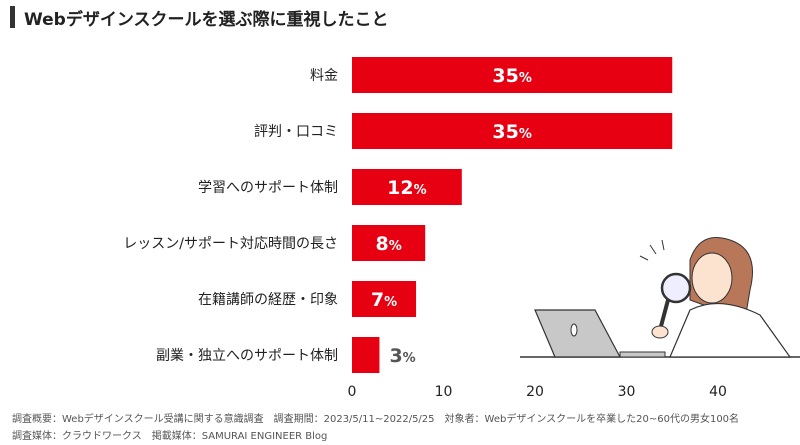 The image size is (800, 445). Describe the element at coordinates (676, 288) in the screenshot. I see `magnifier-icon` at that location.